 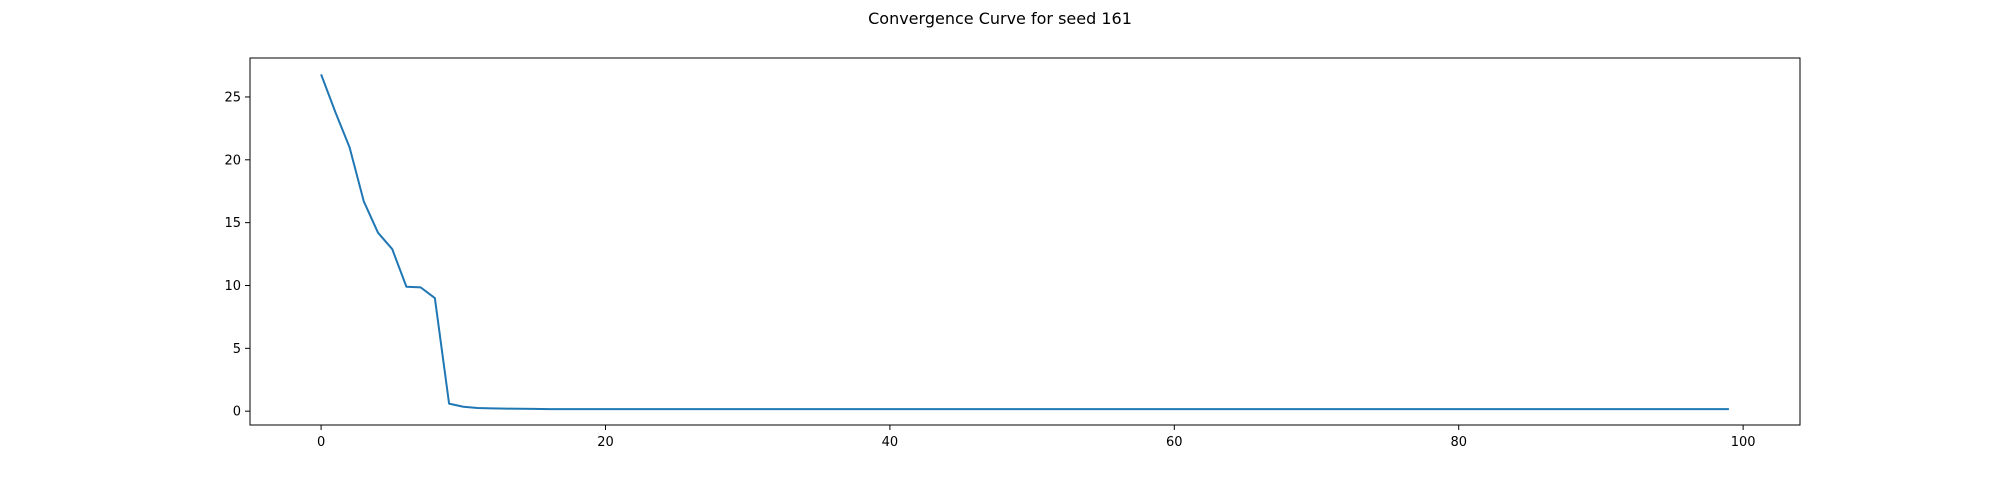 I want to click on y-tick-label-10: 10, so click(x=232, y=286).